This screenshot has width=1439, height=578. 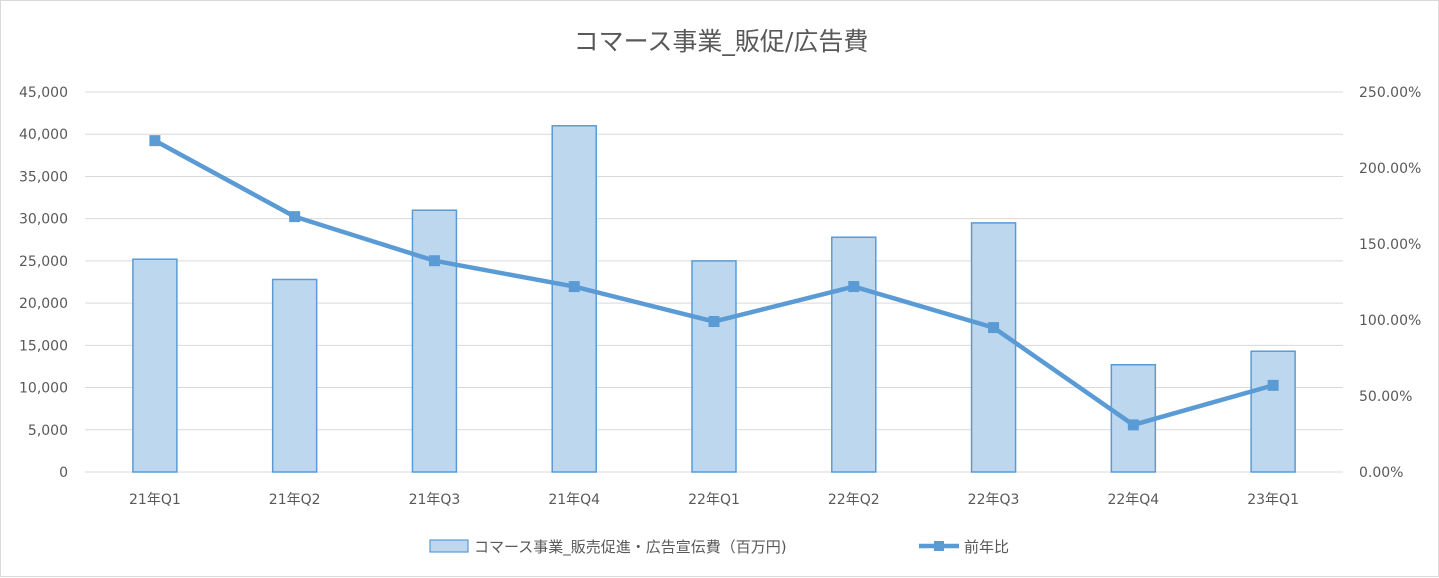 What do you see at coordinates (1390, 321) in the screenshot?
I see `y-right-tick-label: 100.00%` at bounding box center [1390, 321].